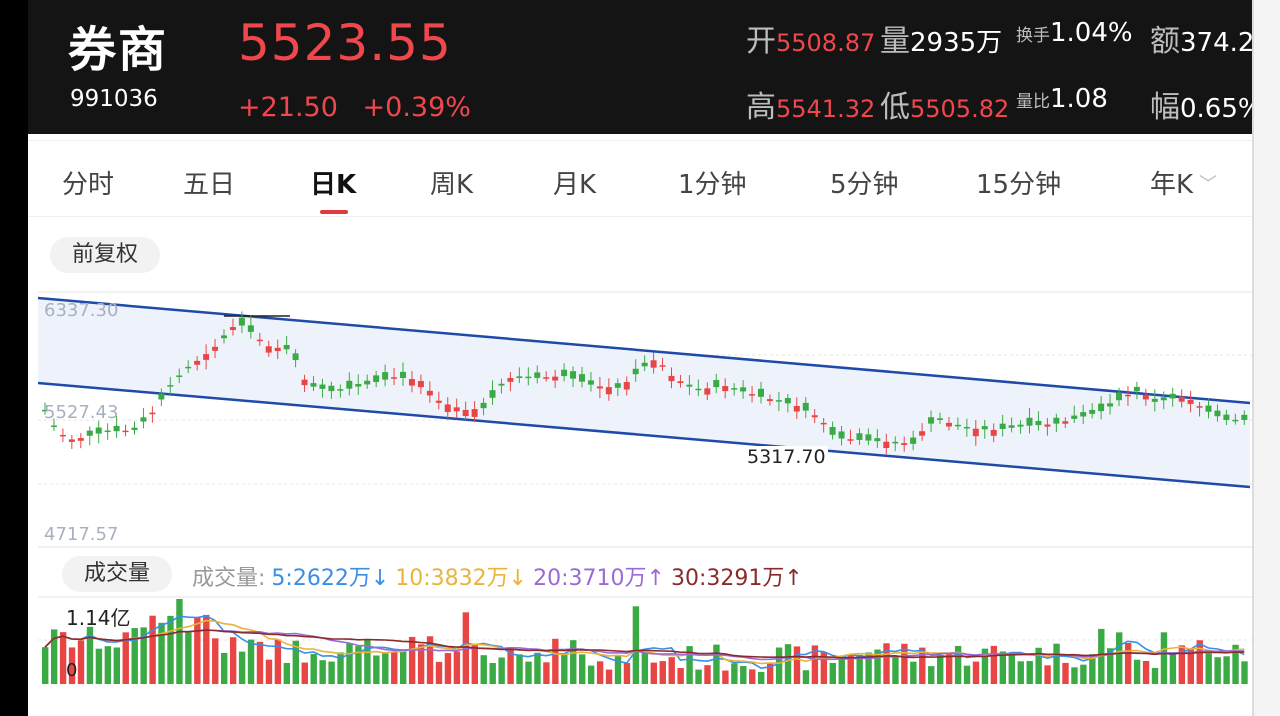 This screenshot has width=1280, height=716. I want to click on ma10-value: 10:3832万↓, so click(461, 578).